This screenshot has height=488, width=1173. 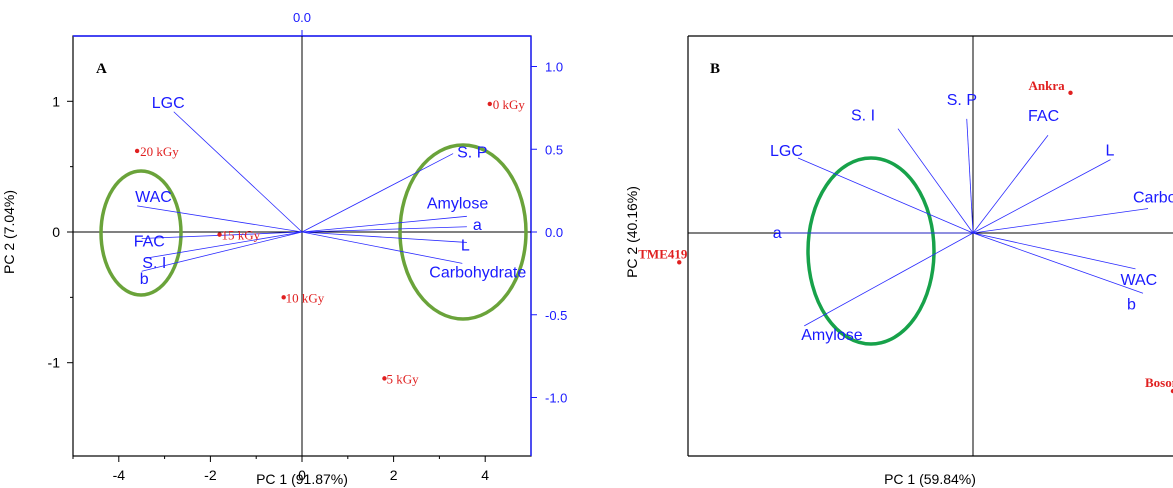 What do you see at coordinates (715, 69) in the screenshot?
I see `panel-b-label: B` at bounding box center [715, 69].